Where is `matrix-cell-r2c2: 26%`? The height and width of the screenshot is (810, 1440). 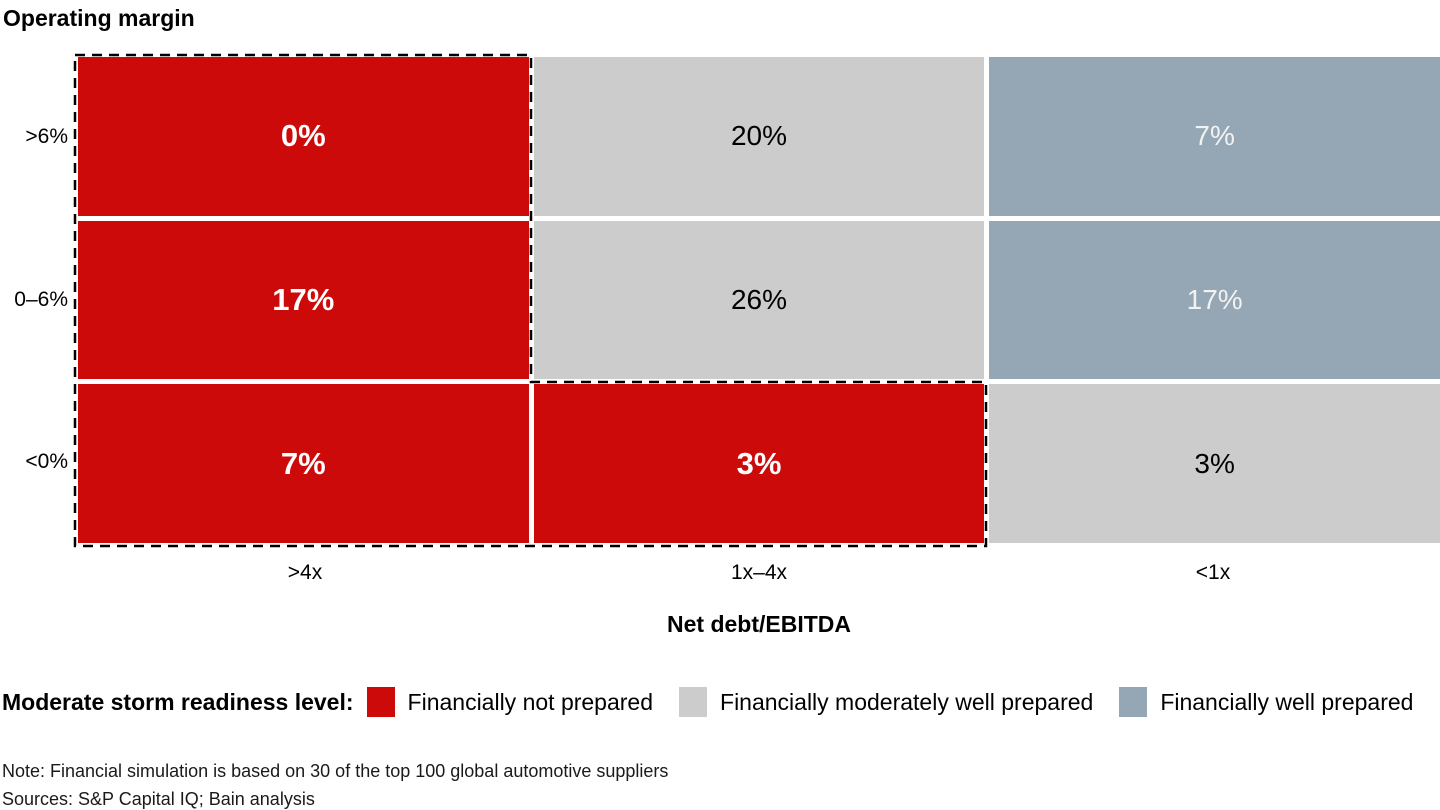 matrix-cell-r2c2: 26% is located at coordinates (759, 300).